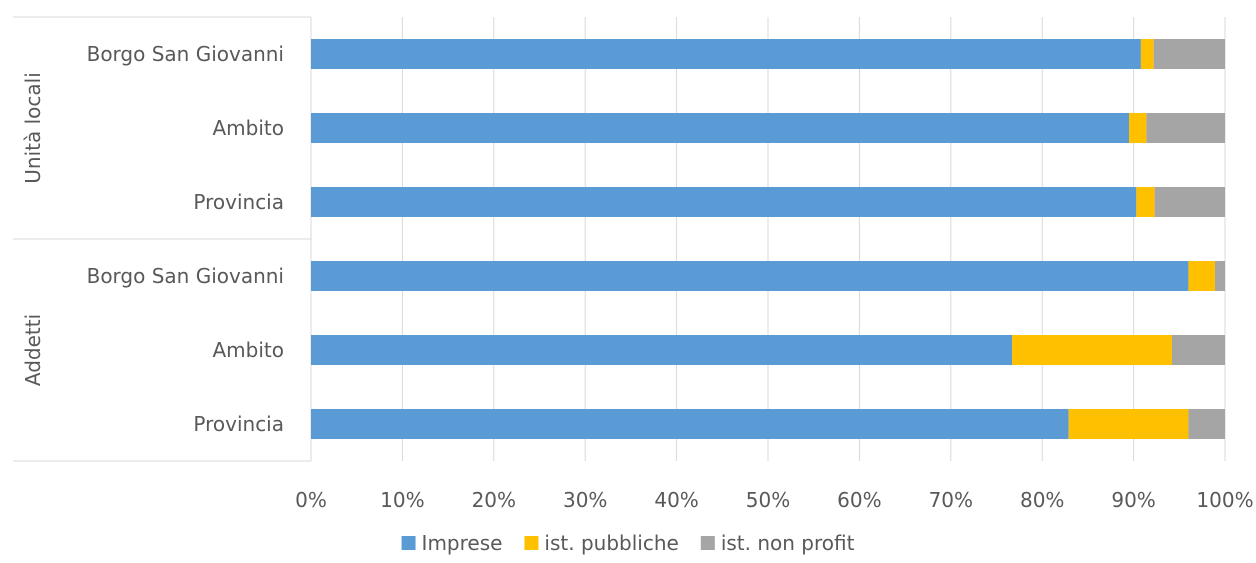 Image resolution: width=1256 pixels, height=563 pixels. Describe the element at coordinates (676, 500) in the screenshot. I see `x-tick-label: 40%` at that location.